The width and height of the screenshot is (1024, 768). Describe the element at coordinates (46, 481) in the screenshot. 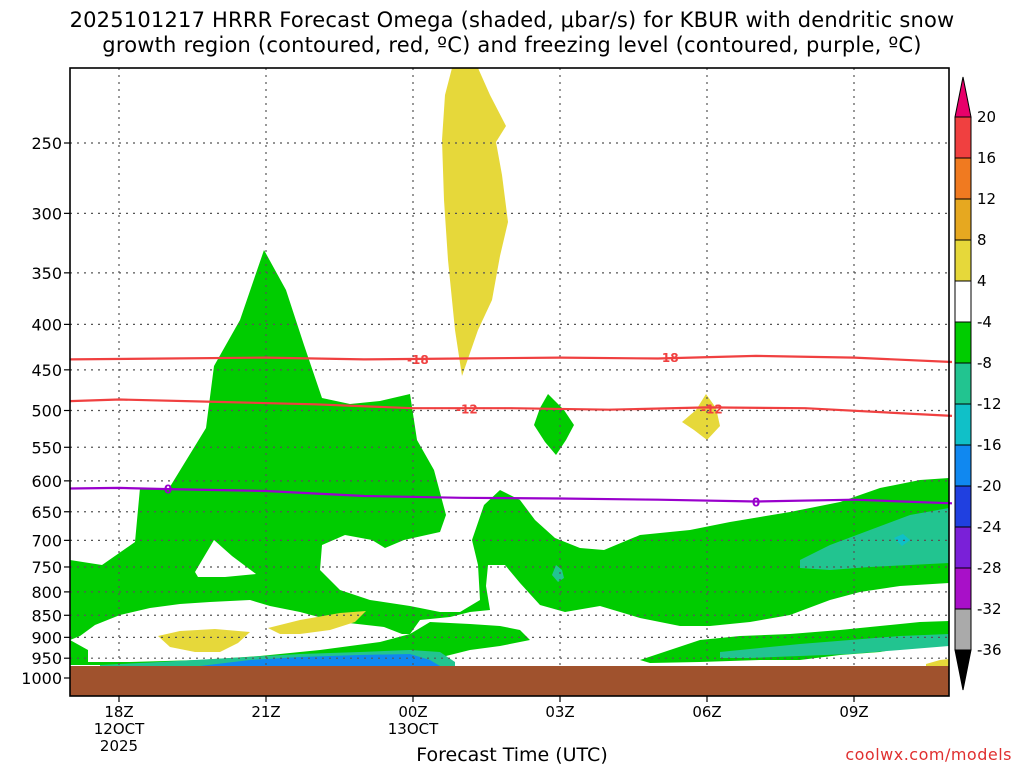

I see `y-tick-label: 600` at that location.